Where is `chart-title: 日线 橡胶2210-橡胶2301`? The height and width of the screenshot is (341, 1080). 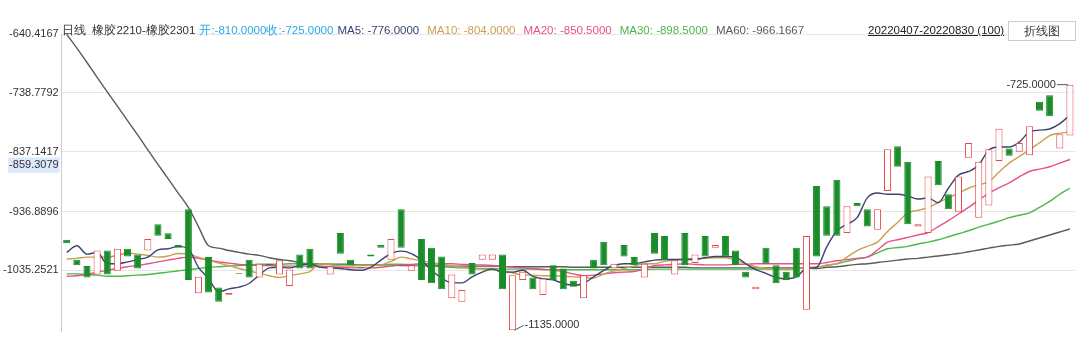
chart-title: 日线 橡胶2210-橡胶2301 is located at coordinates (129, 30).